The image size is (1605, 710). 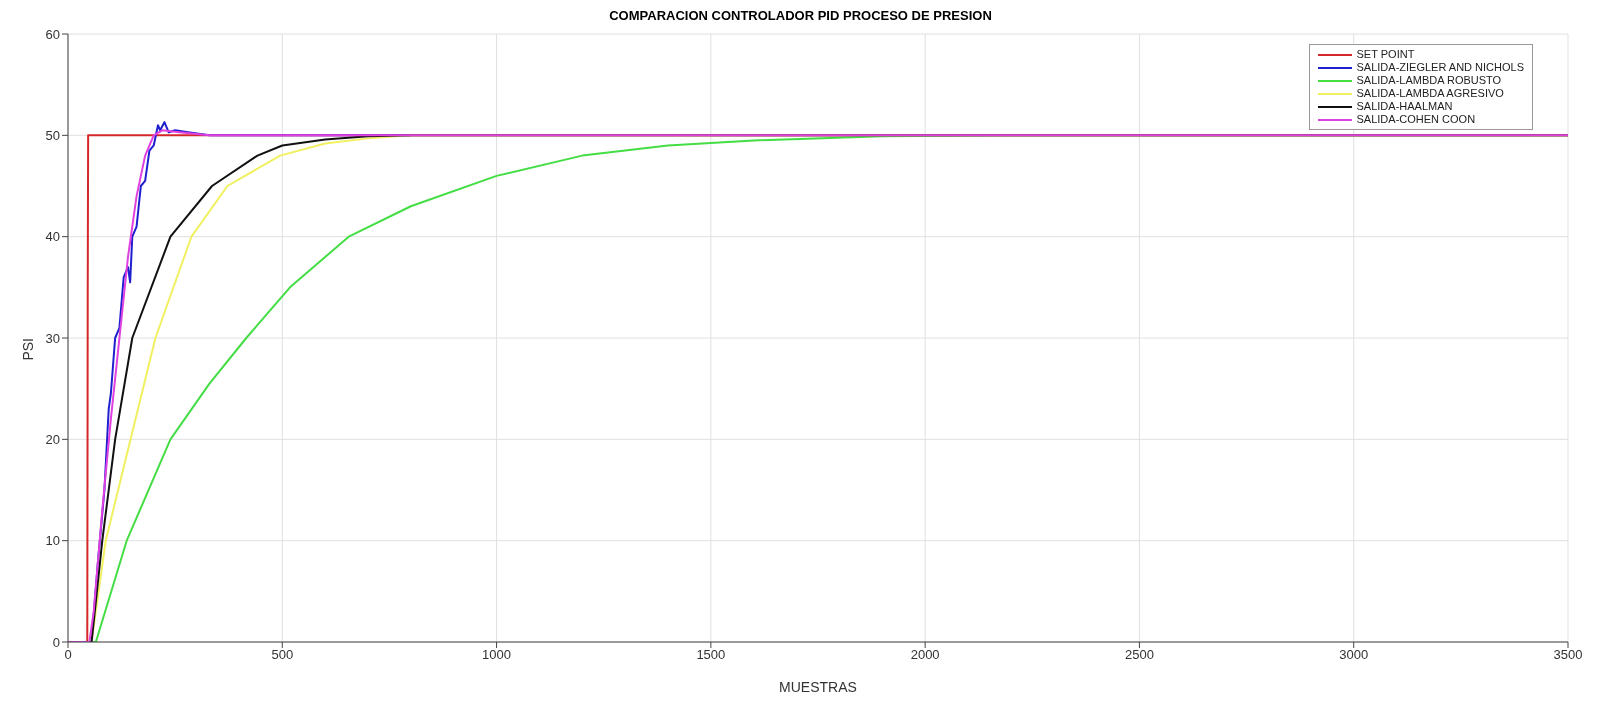 What do you see at coordinates (52, 338) in the screenshot?
I see `y-tick-label: 30` at bounding box center [52, 338].